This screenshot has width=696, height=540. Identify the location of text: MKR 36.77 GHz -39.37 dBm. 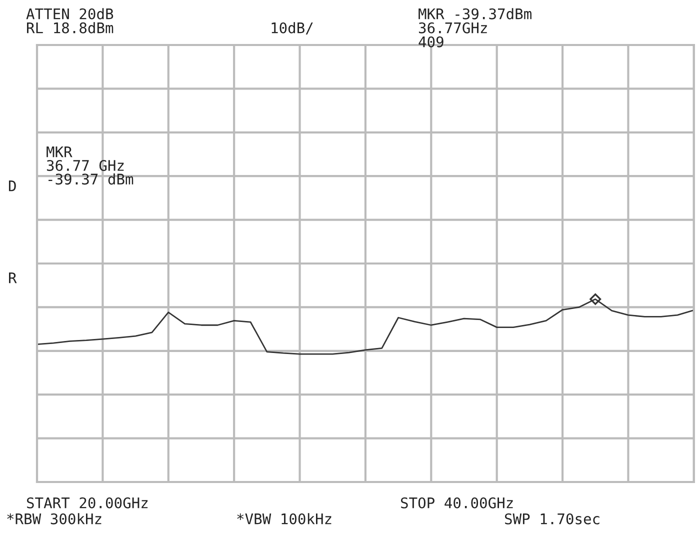
(90, 165).